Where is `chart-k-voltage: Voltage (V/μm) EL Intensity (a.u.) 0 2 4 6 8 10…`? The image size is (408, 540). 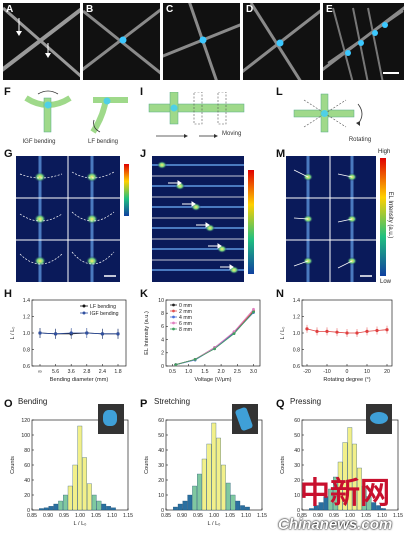 chart-k-voltage: Voltage (V/μm) EL Intensity (a.u.) 0 2 4 6 8 10… is located at coordinates (202, 340).